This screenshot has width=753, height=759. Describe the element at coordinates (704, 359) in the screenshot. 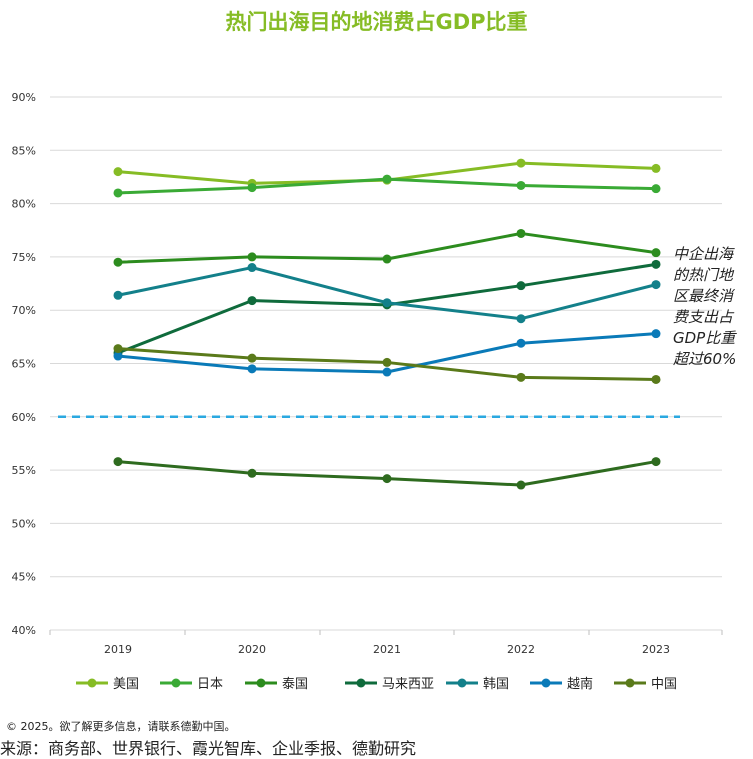

I see `annotation-line: 超过60%` at that location.